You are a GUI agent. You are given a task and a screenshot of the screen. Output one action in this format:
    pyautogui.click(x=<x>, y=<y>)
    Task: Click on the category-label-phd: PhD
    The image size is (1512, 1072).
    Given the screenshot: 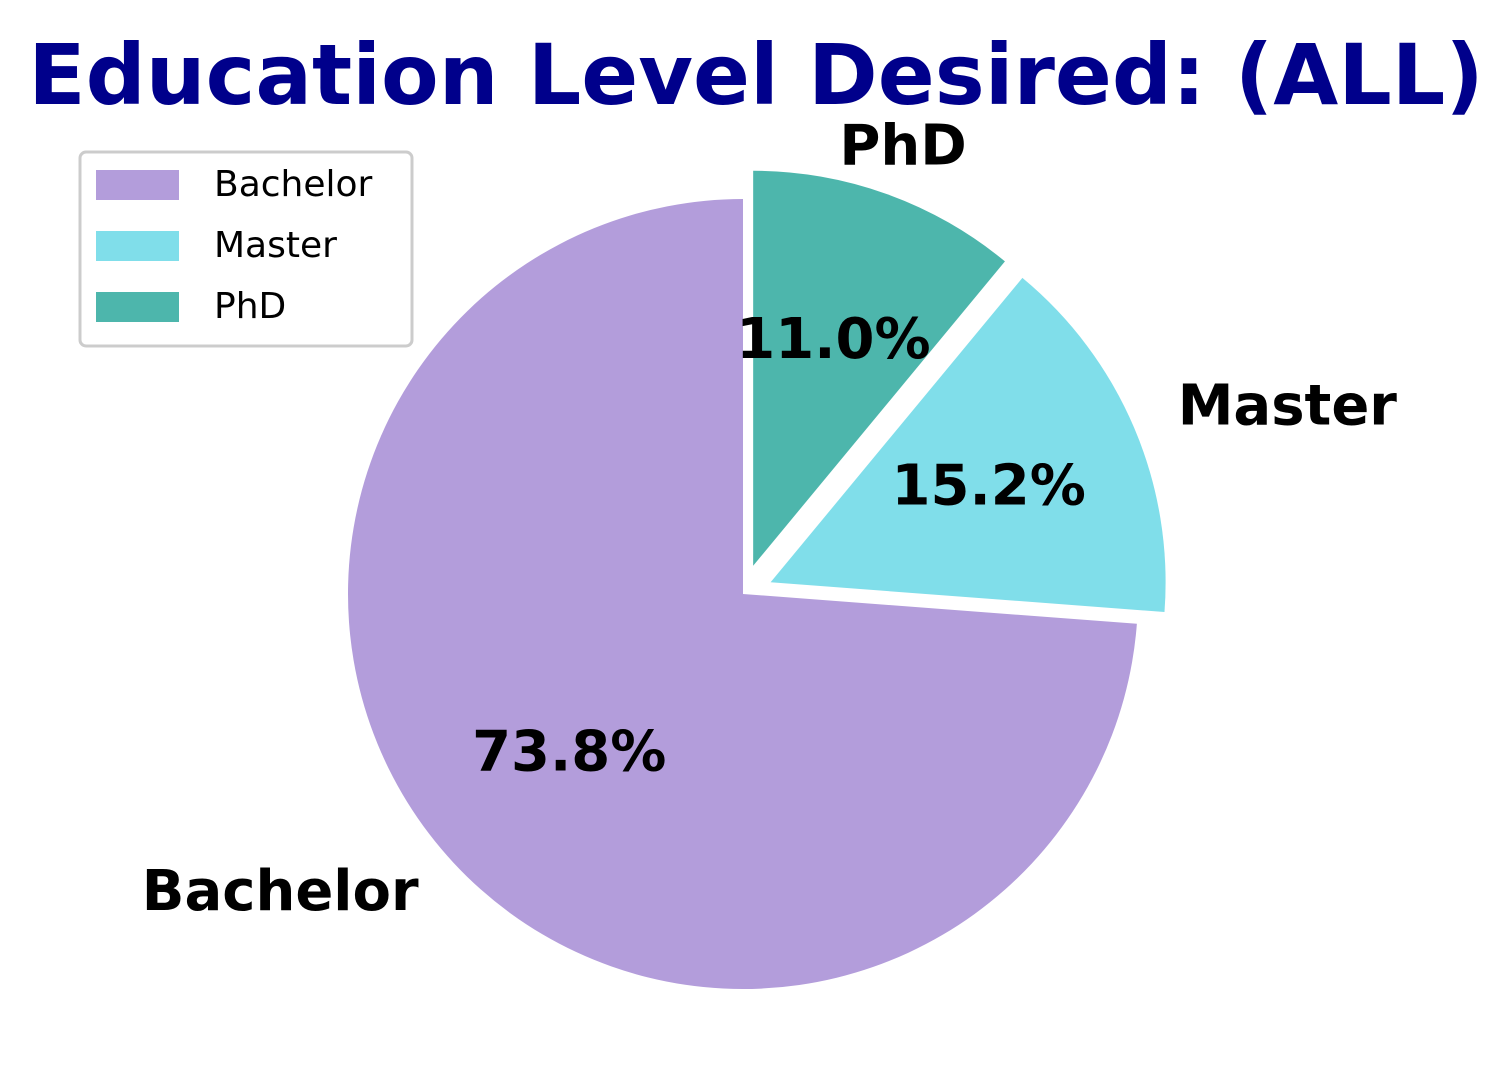 What is the action you would take?
    pyautogui.click(x=902, y=146)
    